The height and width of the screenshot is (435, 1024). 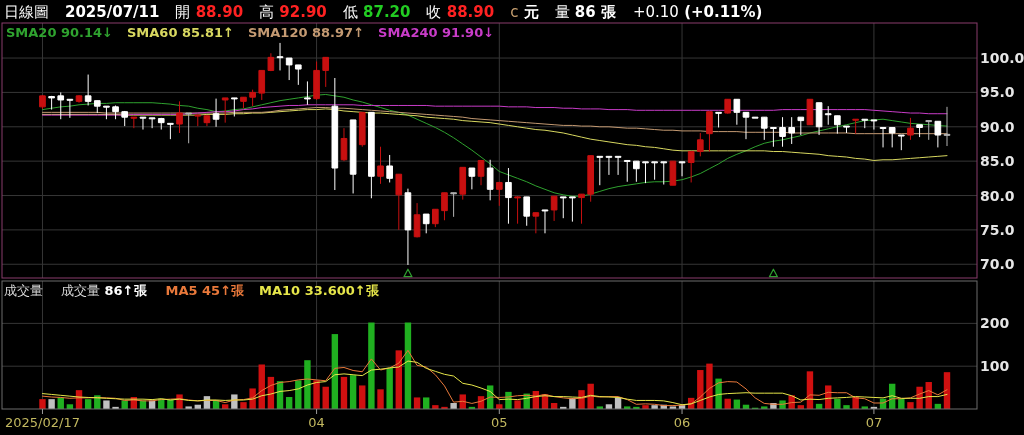 I want to click on x-tick-label: 05, so click(x=499, y=422).